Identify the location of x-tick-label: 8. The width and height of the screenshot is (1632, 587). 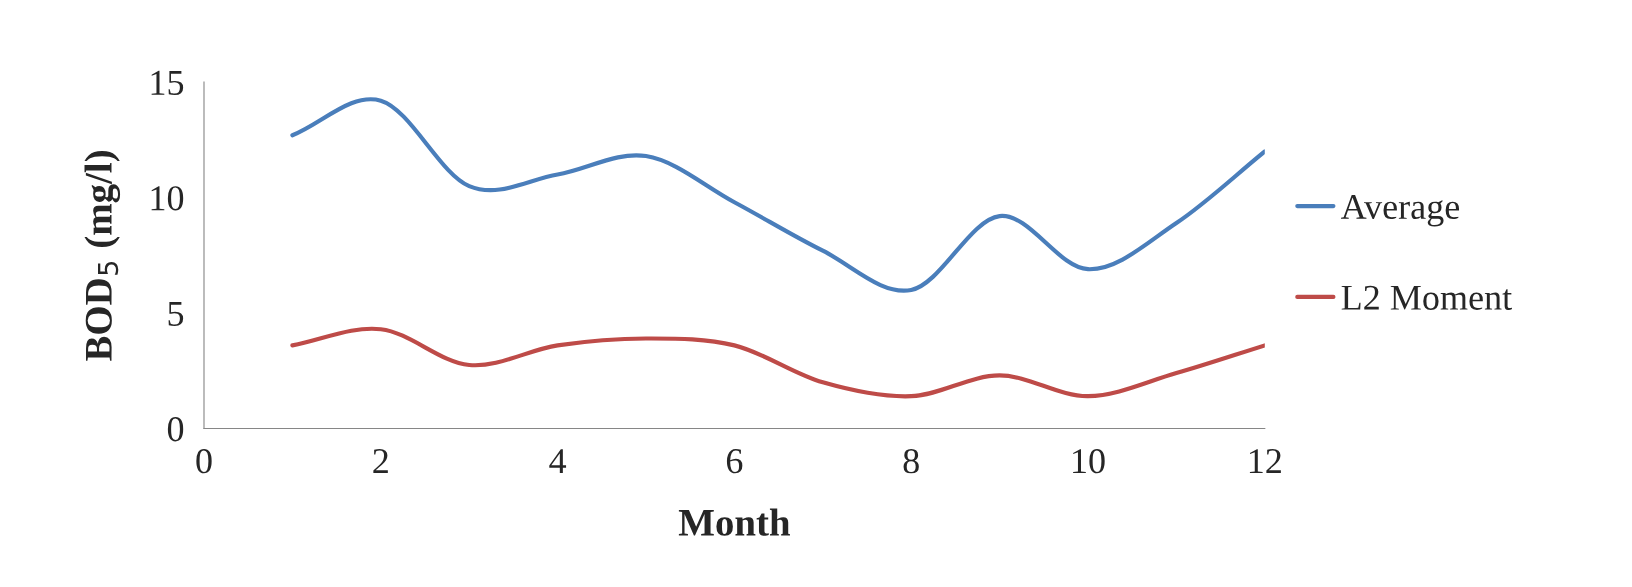
(911, 461).